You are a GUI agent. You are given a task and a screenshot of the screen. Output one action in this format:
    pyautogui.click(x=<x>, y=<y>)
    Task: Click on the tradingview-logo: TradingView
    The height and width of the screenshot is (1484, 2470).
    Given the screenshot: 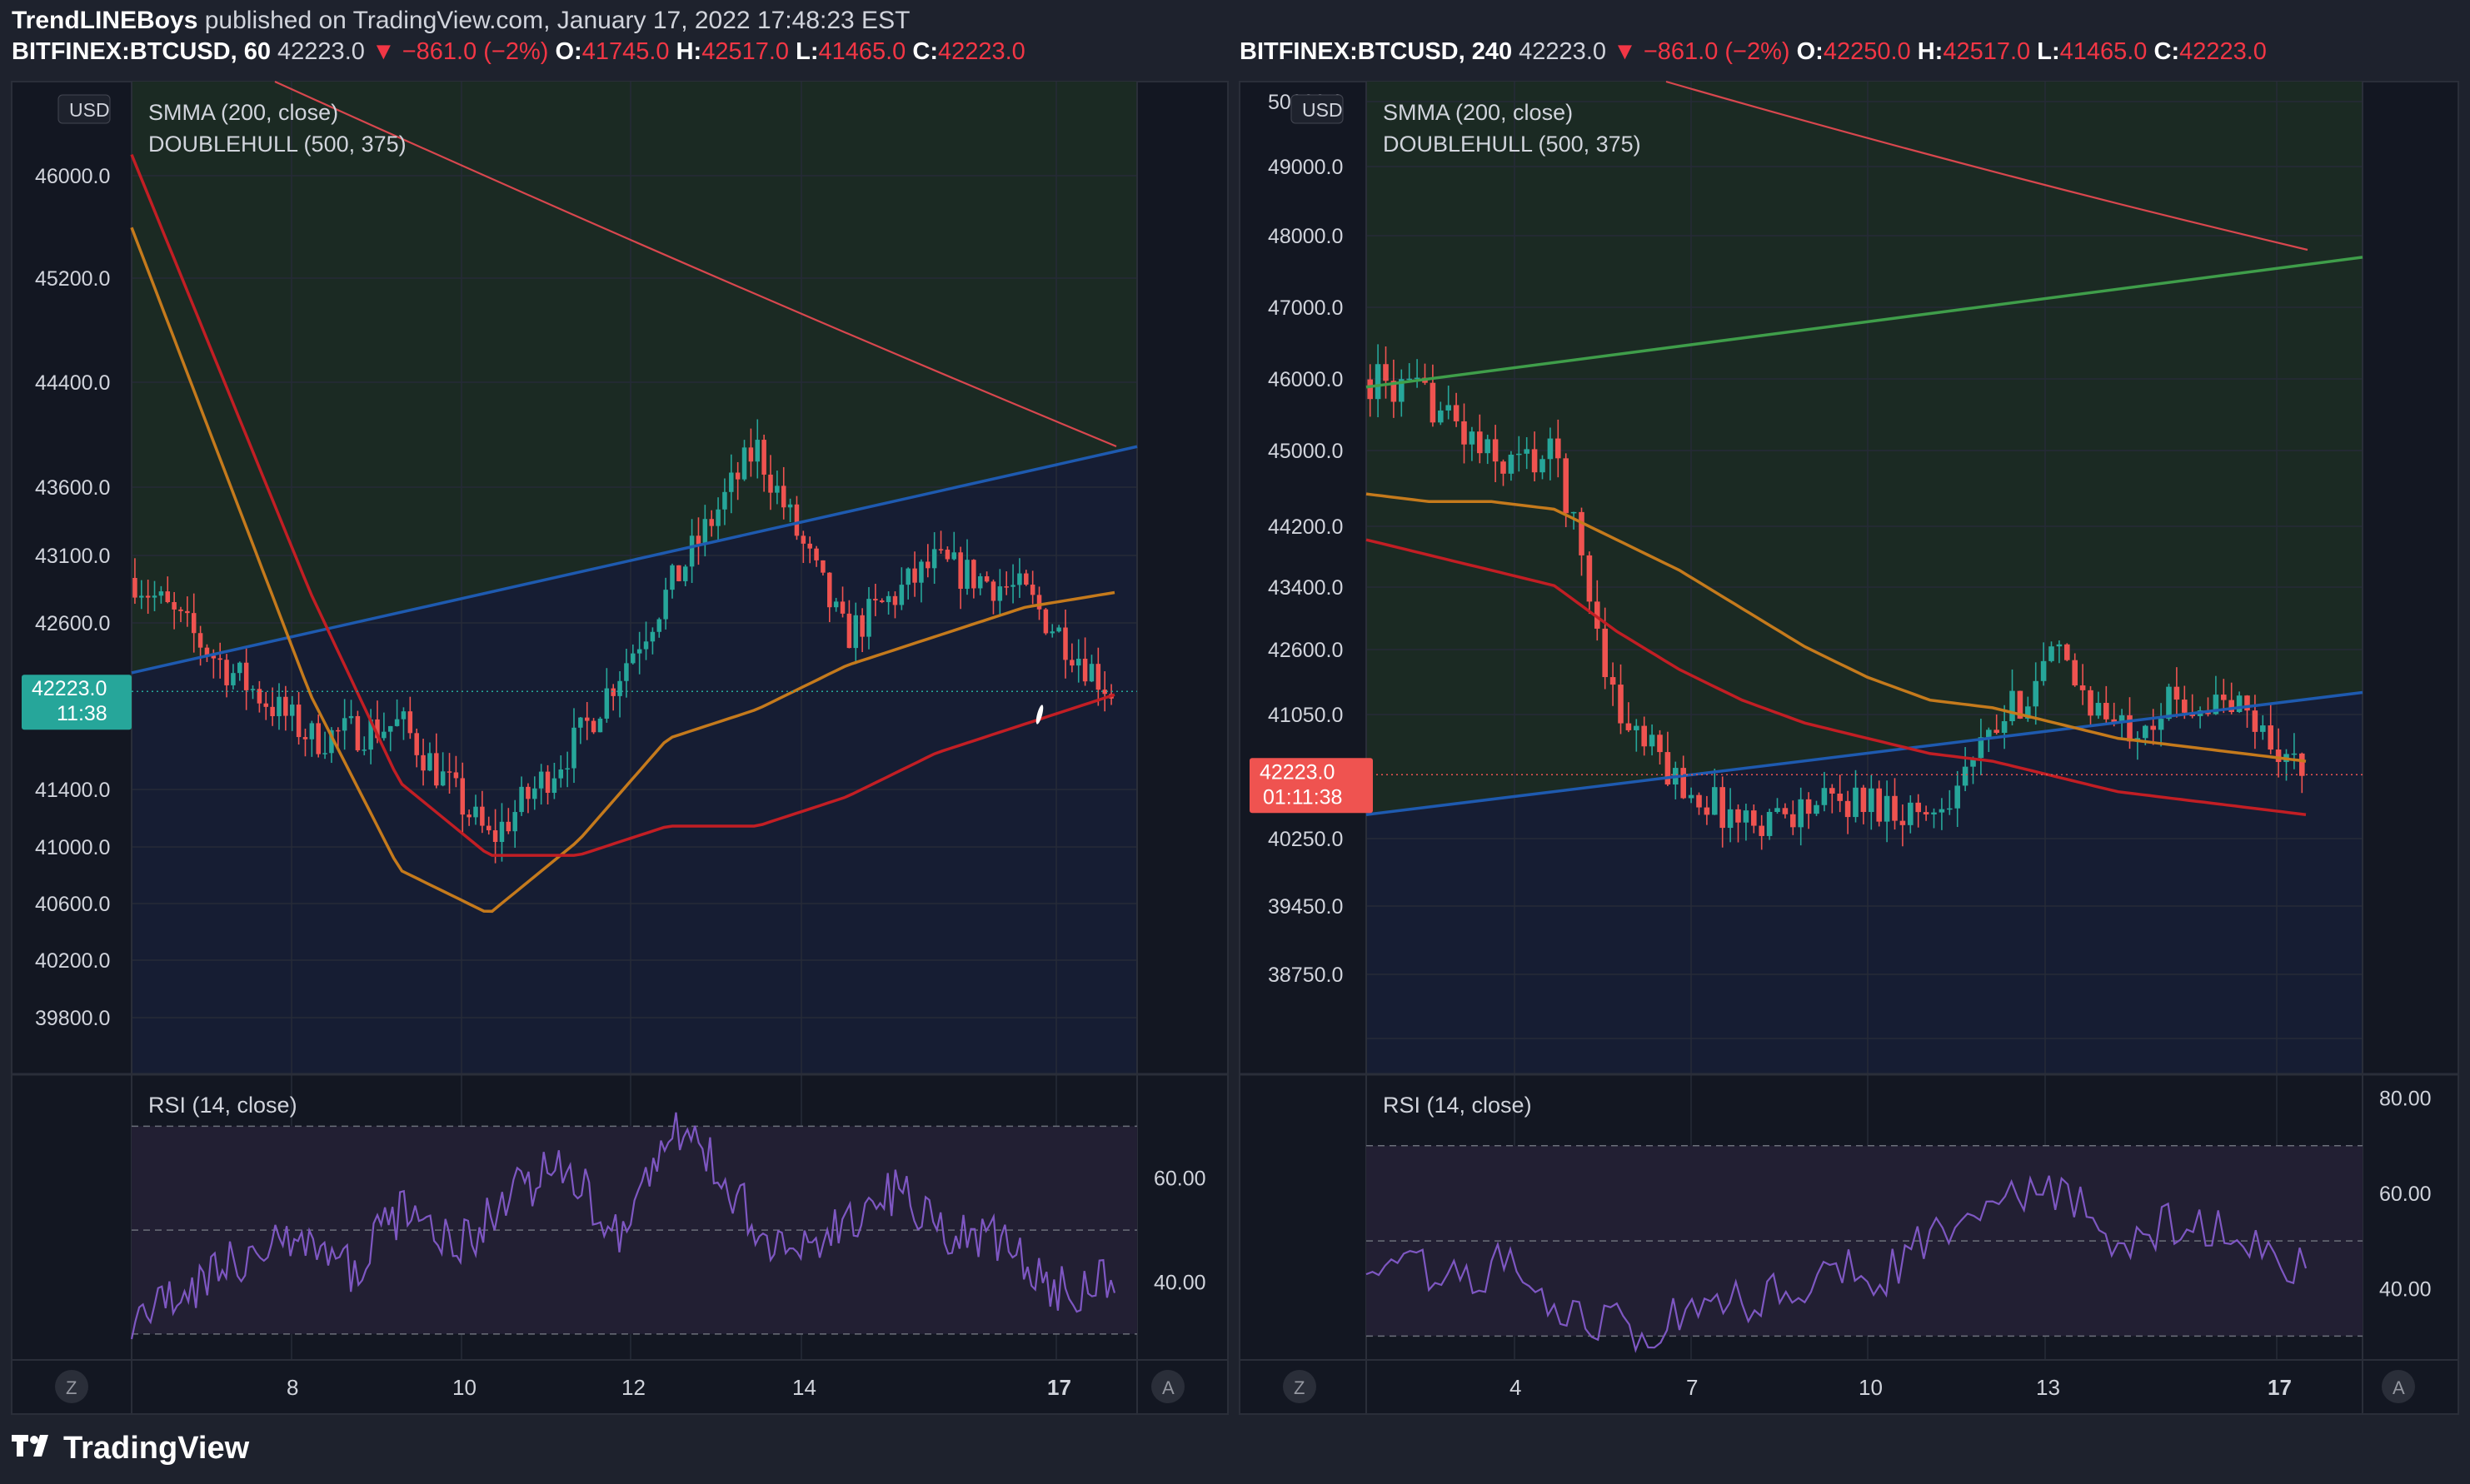 What is the action you would take?
    pyautogui.click(x=131, y=1449)
    